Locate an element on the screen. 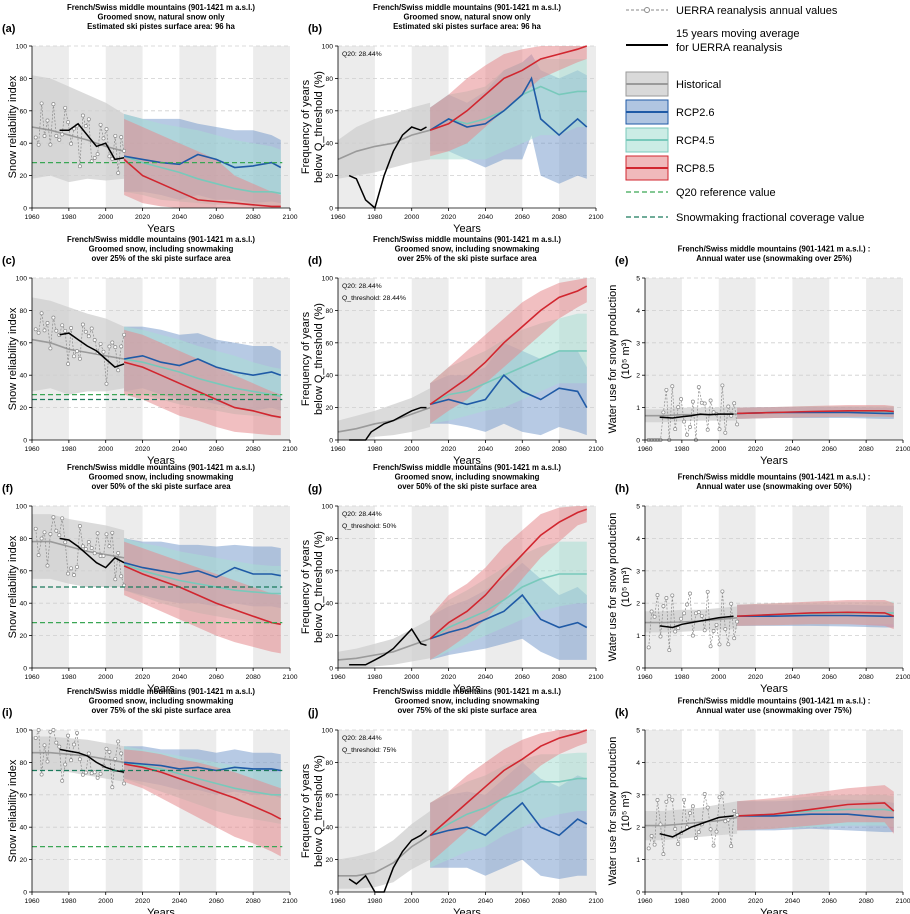 The height and width of the screenshot is (914, 910). panel-title-line: over 50% of the ski piste surface area is located at coordinates (161, 486).